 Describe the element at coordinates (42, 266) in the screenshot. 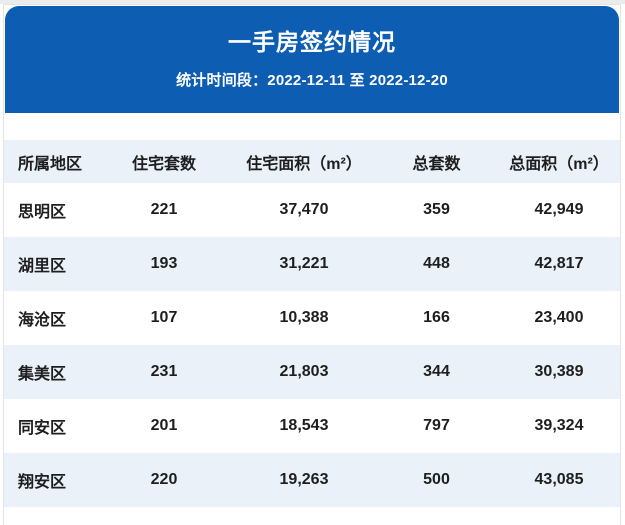

I see `district-cell: 湖里区` at that location.